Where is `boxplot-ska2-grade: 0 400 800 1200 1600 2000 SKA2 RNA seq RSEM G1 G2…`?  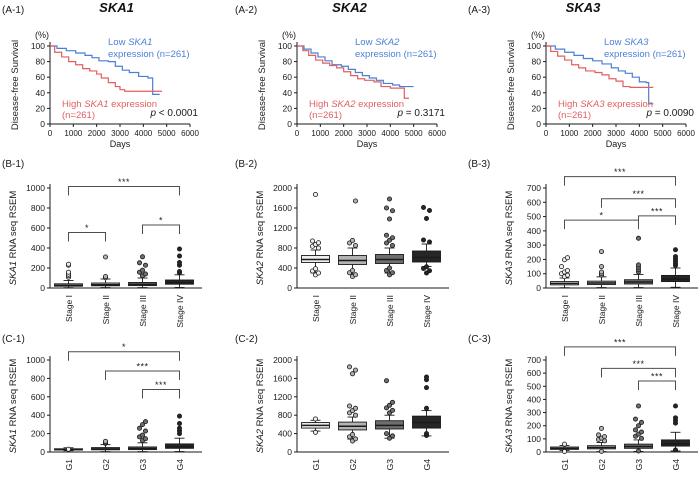
boxplot-ska2-grade: 0 400 800 1200 1600 2000 SKA2 RNA seq RSEM G1 G2… is located at coordinates (352, 413).